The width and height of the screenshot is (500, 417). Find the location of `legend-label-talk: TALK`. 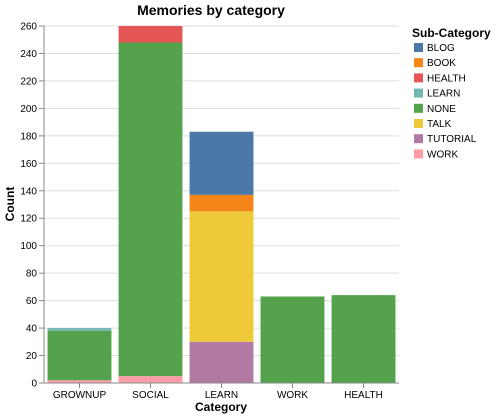

legend-label-talk: TALK is located at coordinates (439, 124).